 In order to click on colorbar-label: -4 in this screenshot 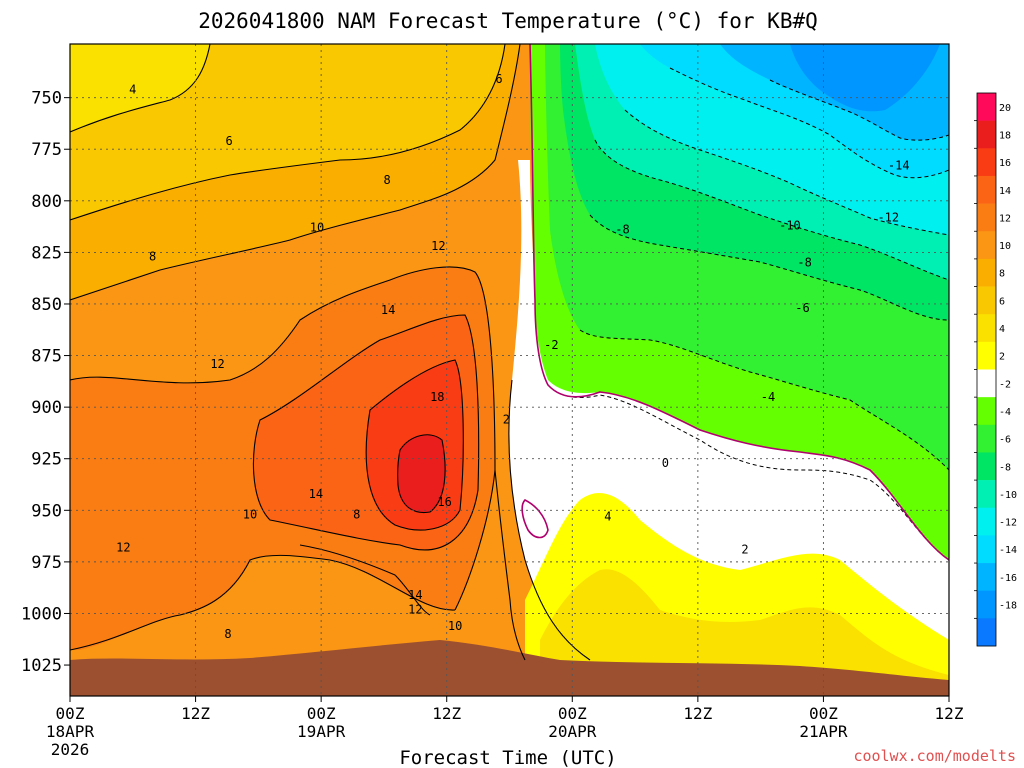, I will do `click(1005, 412)`.